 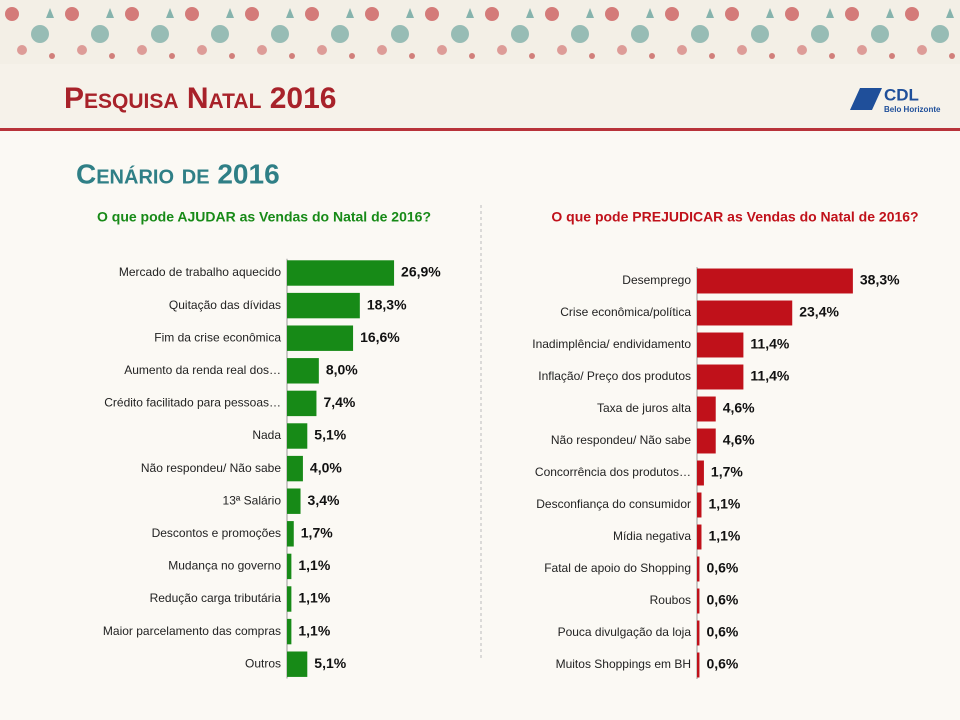 What do you see at coordinates (912, 109) in the screenshot?
I see `logo-sub: Belo Horizonte` at bounding box center [912, 109].